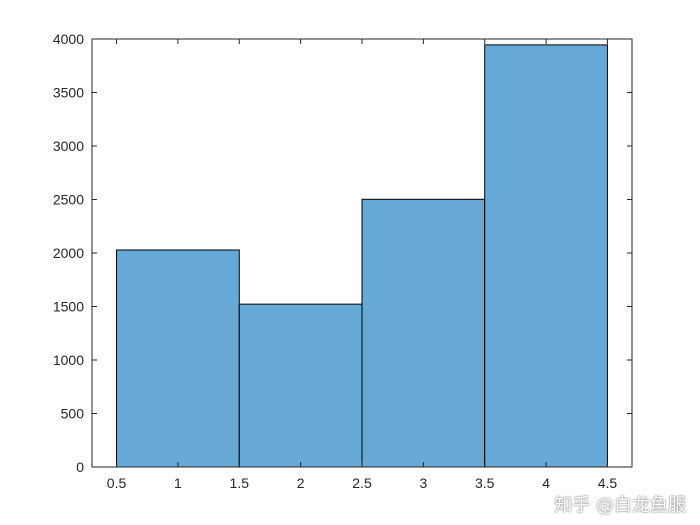 The height and width of the screenshot is (525, 700). I want to click on x-tick-label: 3, so click(423, 483).